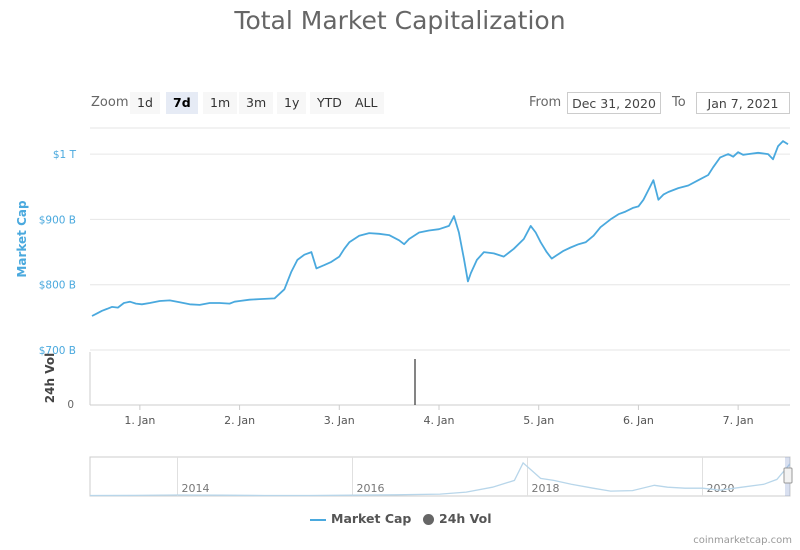  What do you see at coordinates (329, 103) in the screenshot?
I see `zoom-ytd-button: YTD` at bounding box center [329, 103].